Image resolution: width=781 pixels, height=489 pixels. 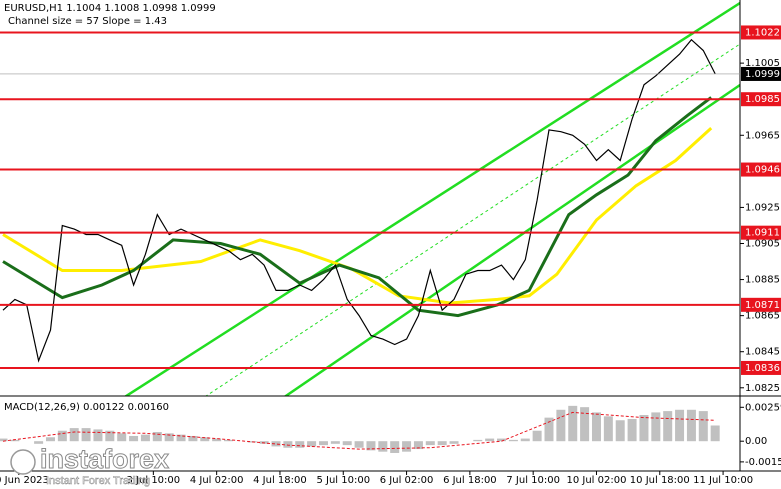 I want to click on watermark-brand: instaforex, so click(x=104, y=459).